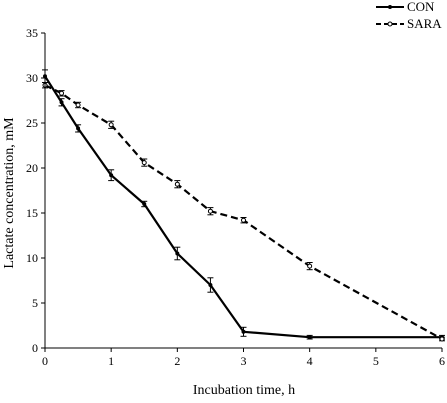  Describe the element at coordinates (32, 33) in the screenshot. I see `y-tick-label-7: 35` at that location.